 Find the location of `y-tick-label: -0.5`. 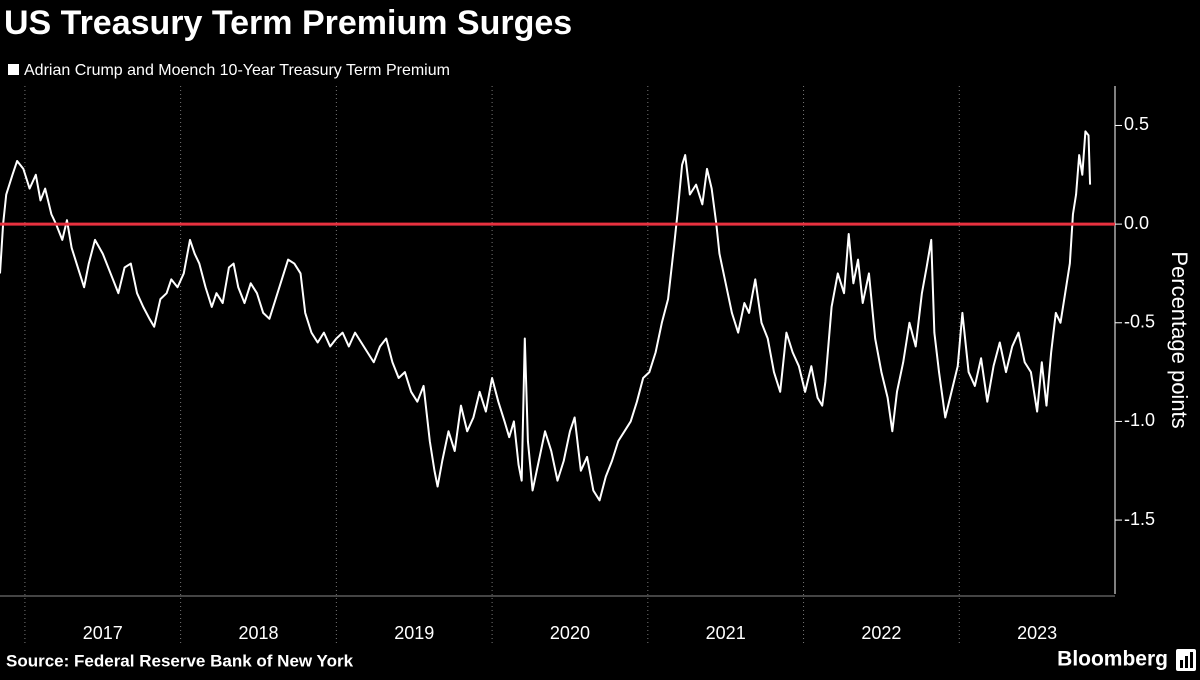

y-tick-label: -0.5 is located at coordinates (1139, 322).